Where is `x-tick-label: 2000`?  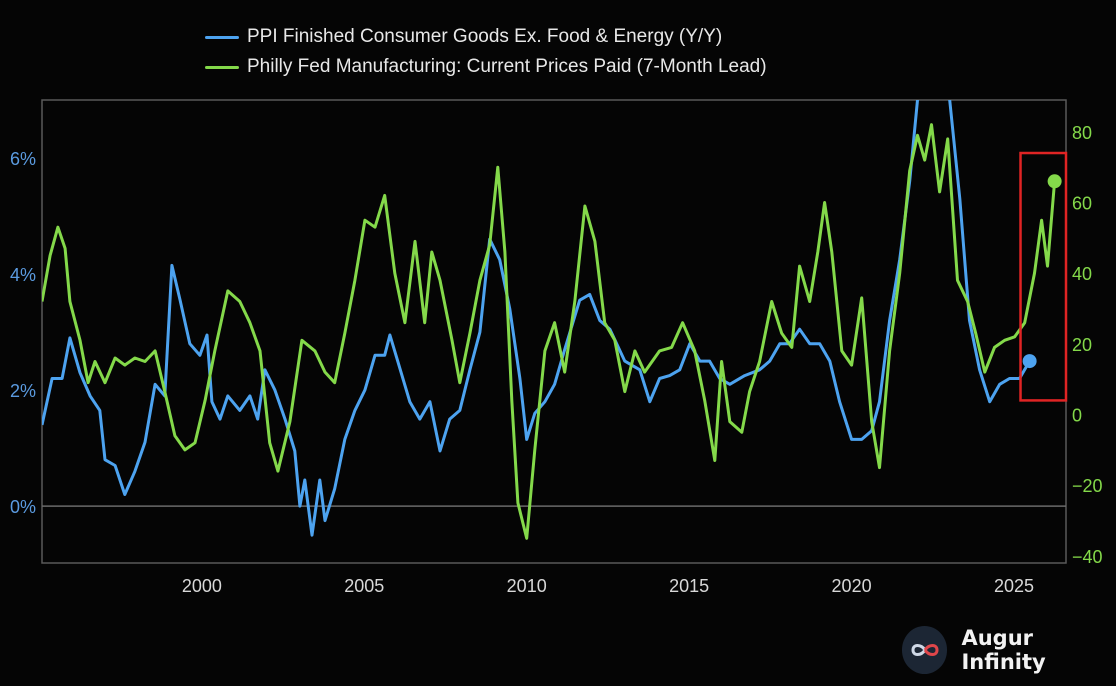 x-tick-label: 2000 is located at coordinates (202, 586).